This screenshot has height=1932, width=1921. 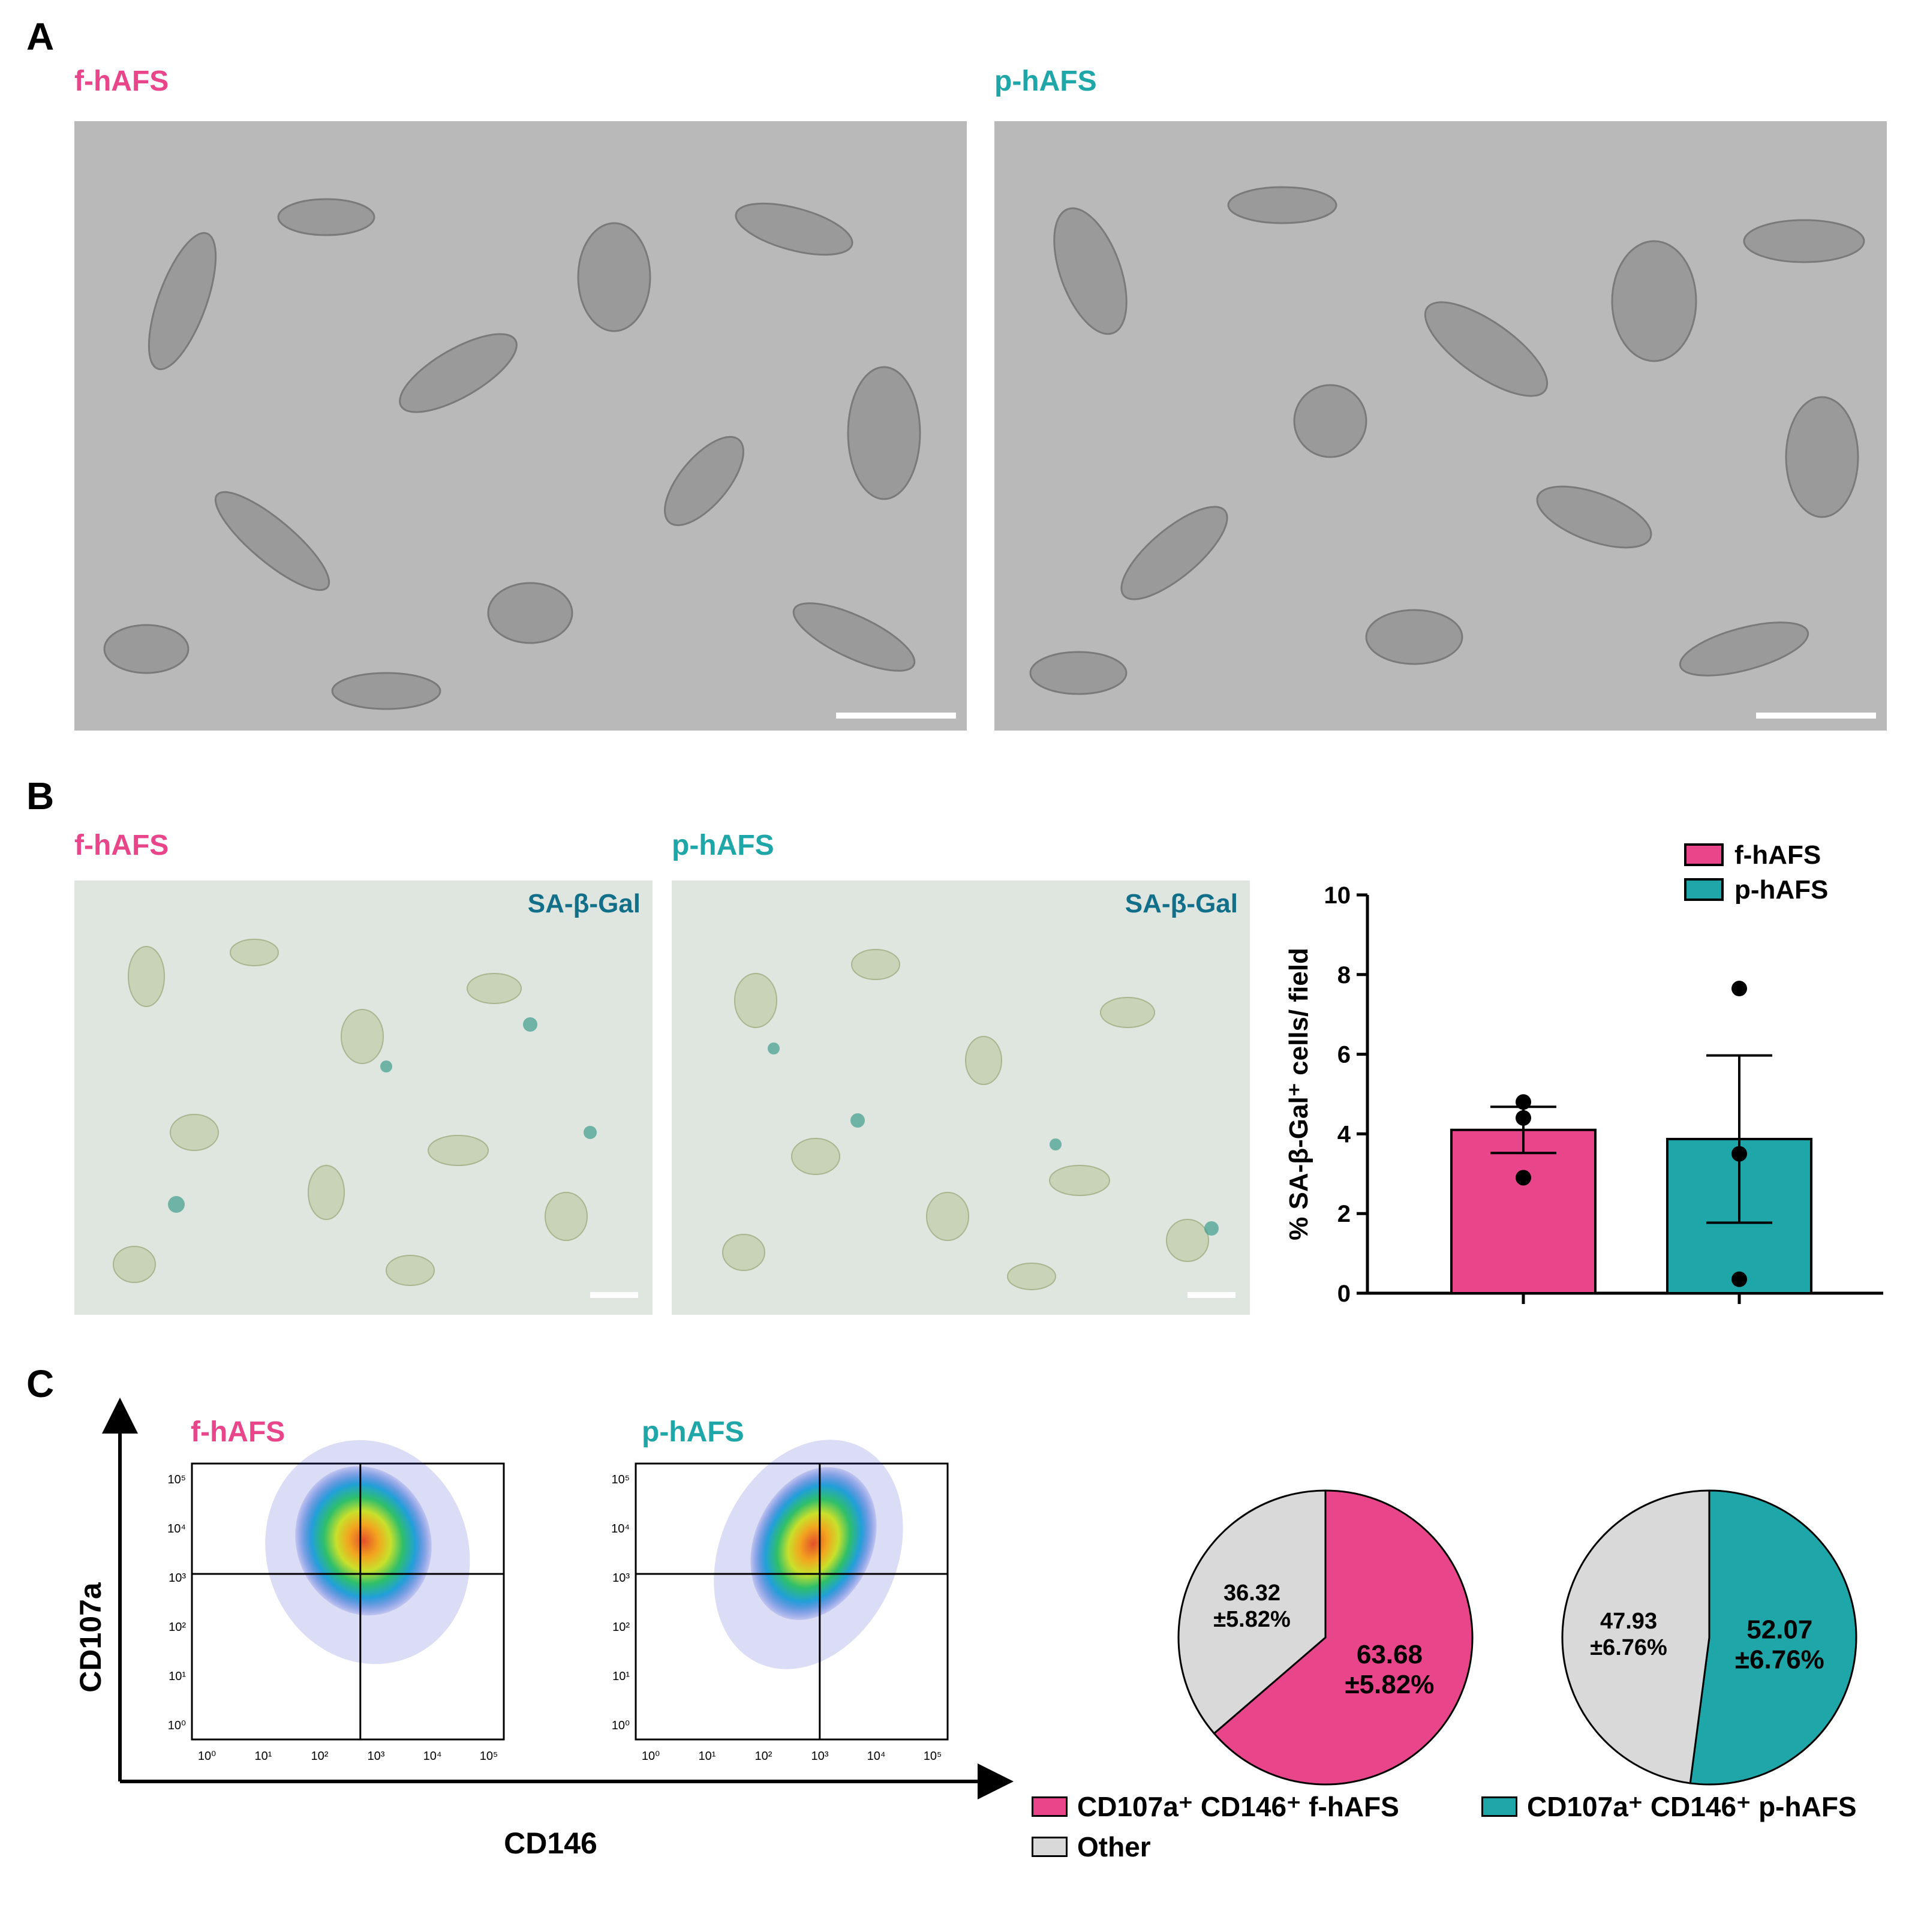 I want to click on pie-value-label: 36.32, so click(x=1251, y=1593).